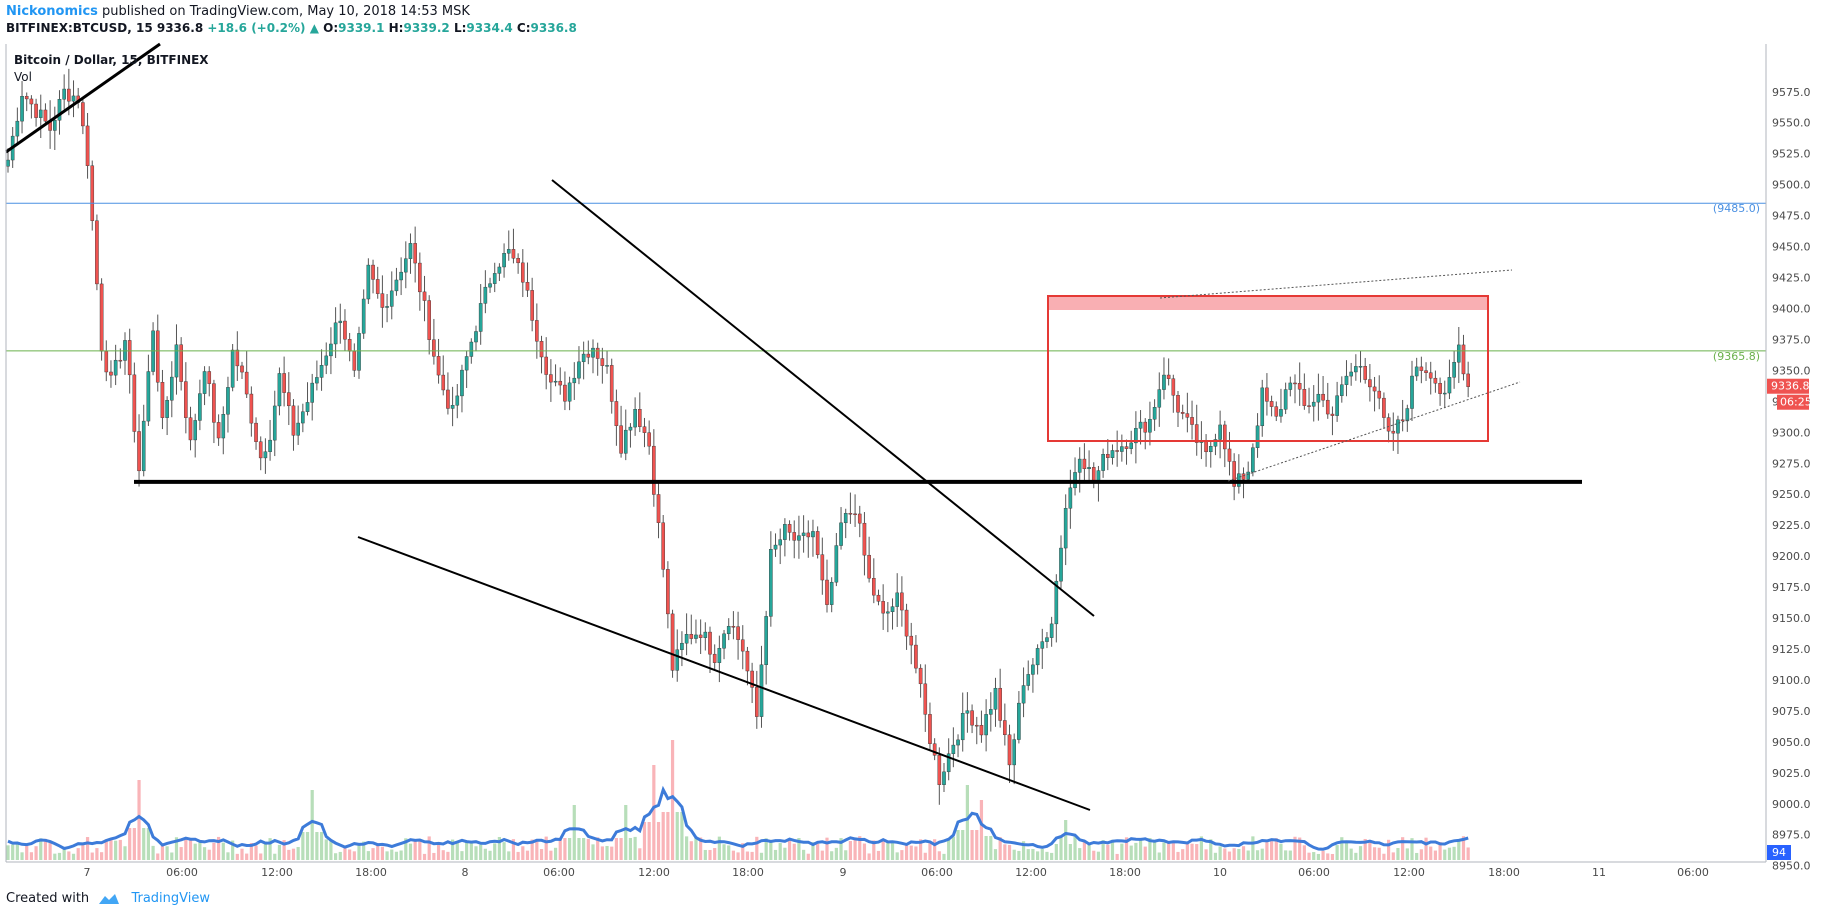 The image size is (1824, 917). What do you see at coordinates (1268, 303) in the screenshot?
I see `range-box-top-zone` at bounding box center [1268, 303].